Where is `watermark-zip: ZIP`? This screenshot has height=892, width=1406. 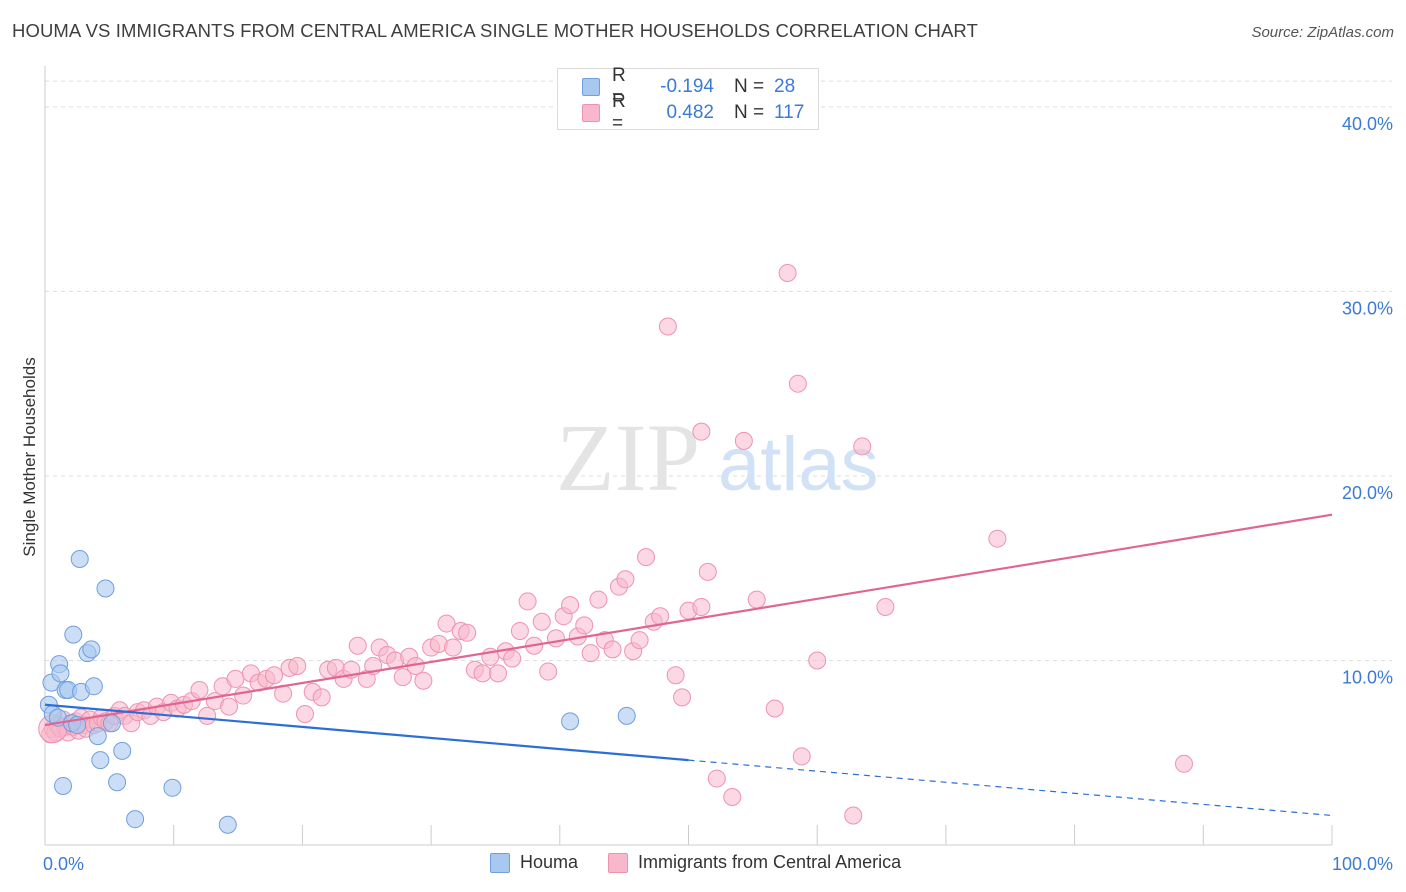
watermark-zip: ZIP is located at coordinates (628, 457).